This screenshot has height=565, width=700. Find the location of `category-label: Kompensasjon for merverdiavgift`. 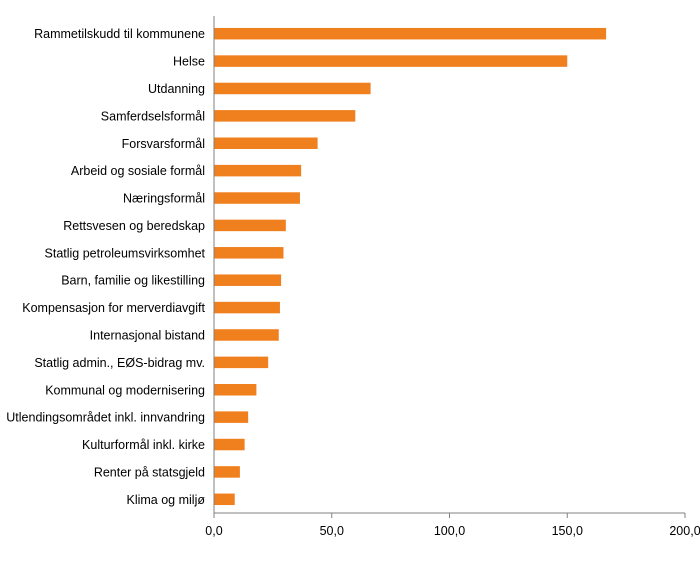

category-label: Kompensasjon for merverdiavgift is located at coordinates (113, 308).